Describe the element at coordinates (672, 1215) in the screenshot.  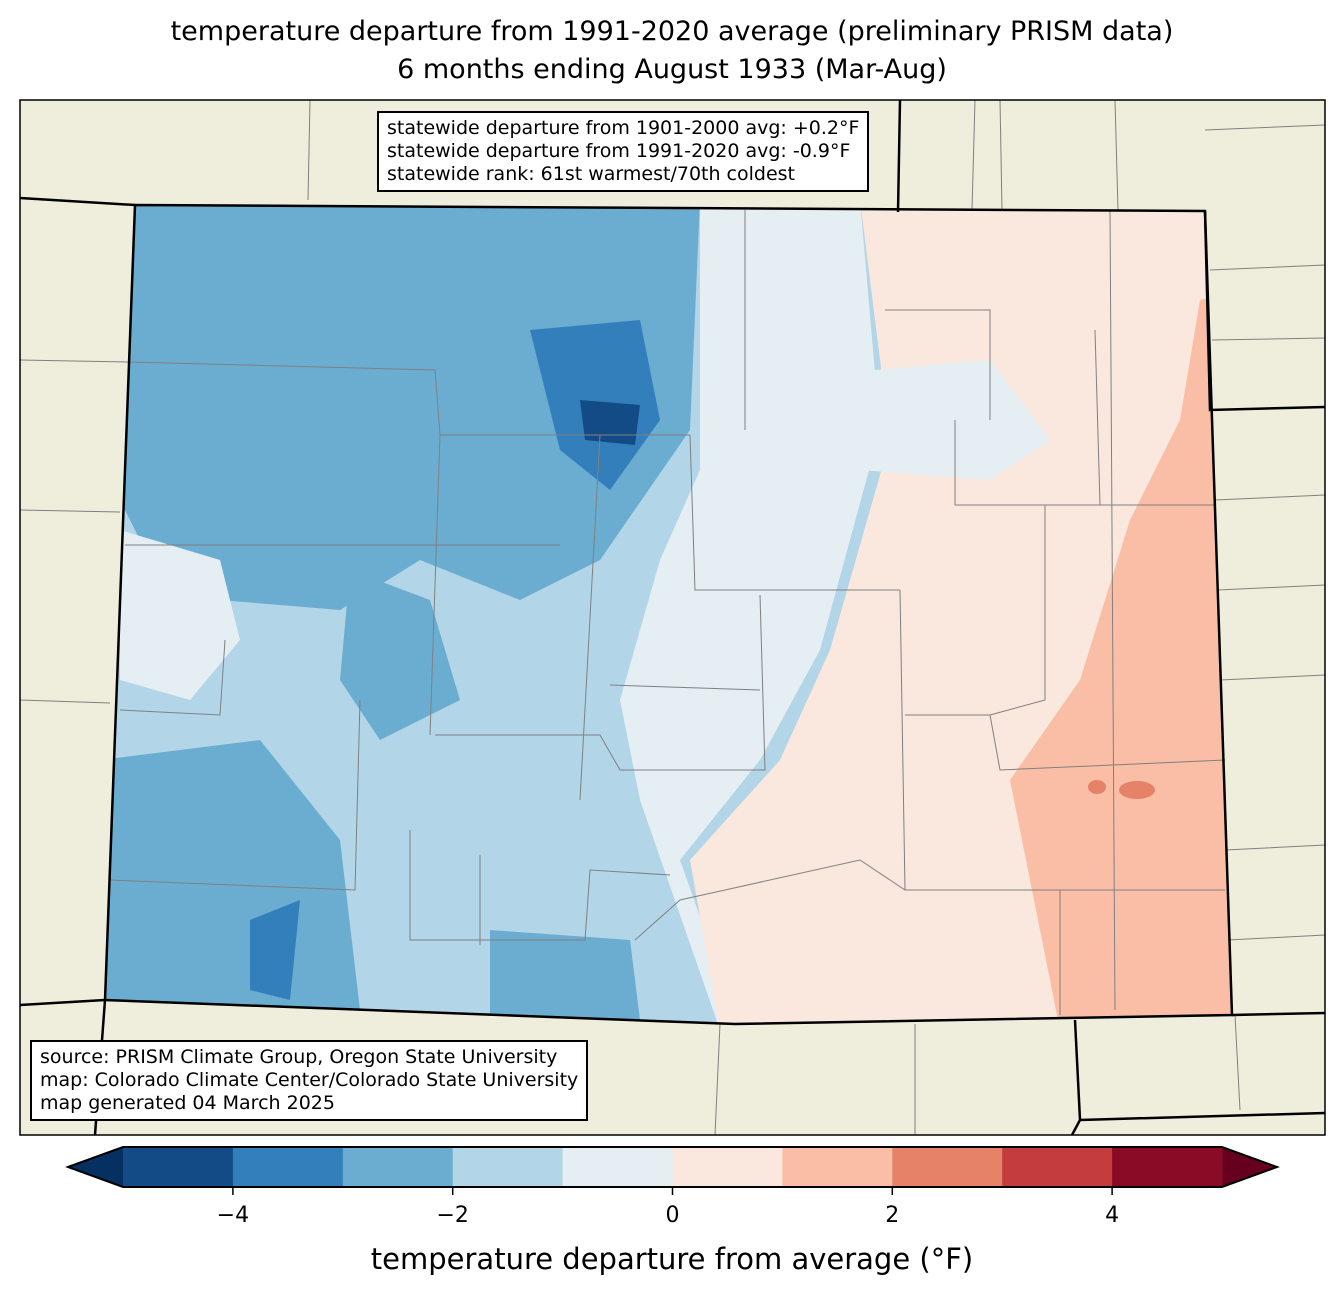
I see `colorbar-tick-label: 0` at that location.